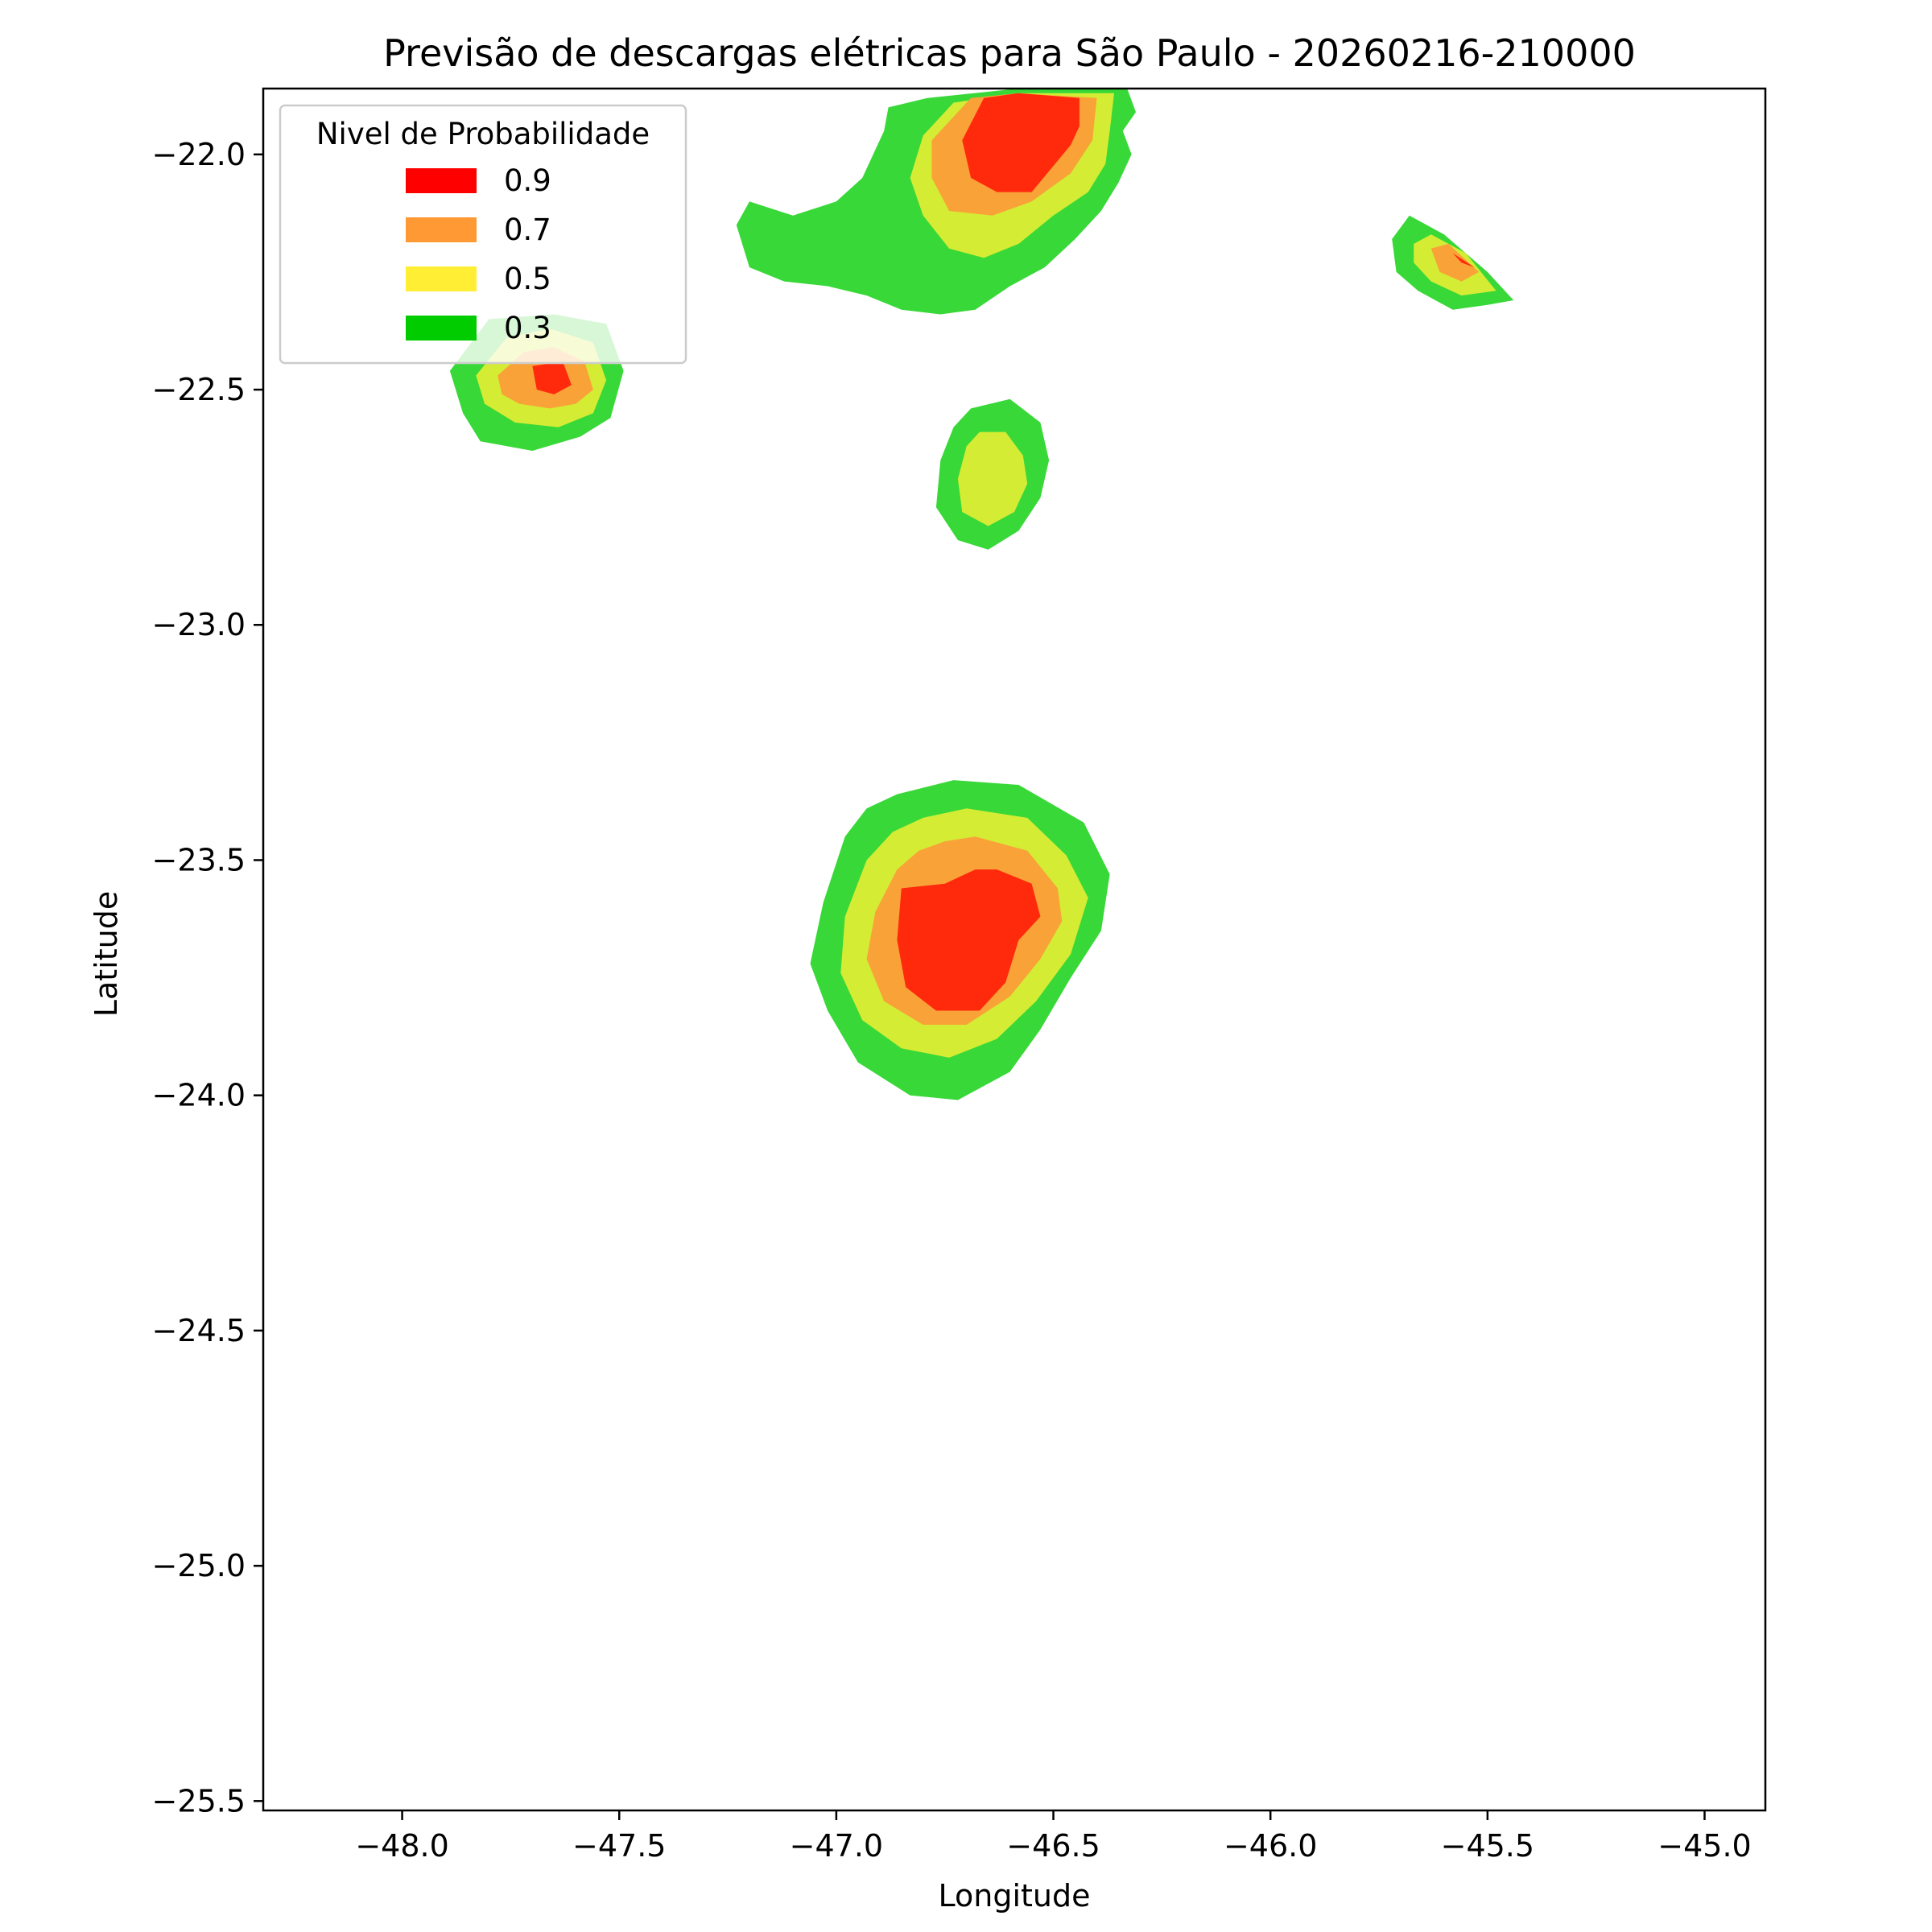 This screenshot has width=1932, height=1932. Describe the element at coordinates (199, 154) in the screenshot. I see `y-tick-label: −22.0` at that location.